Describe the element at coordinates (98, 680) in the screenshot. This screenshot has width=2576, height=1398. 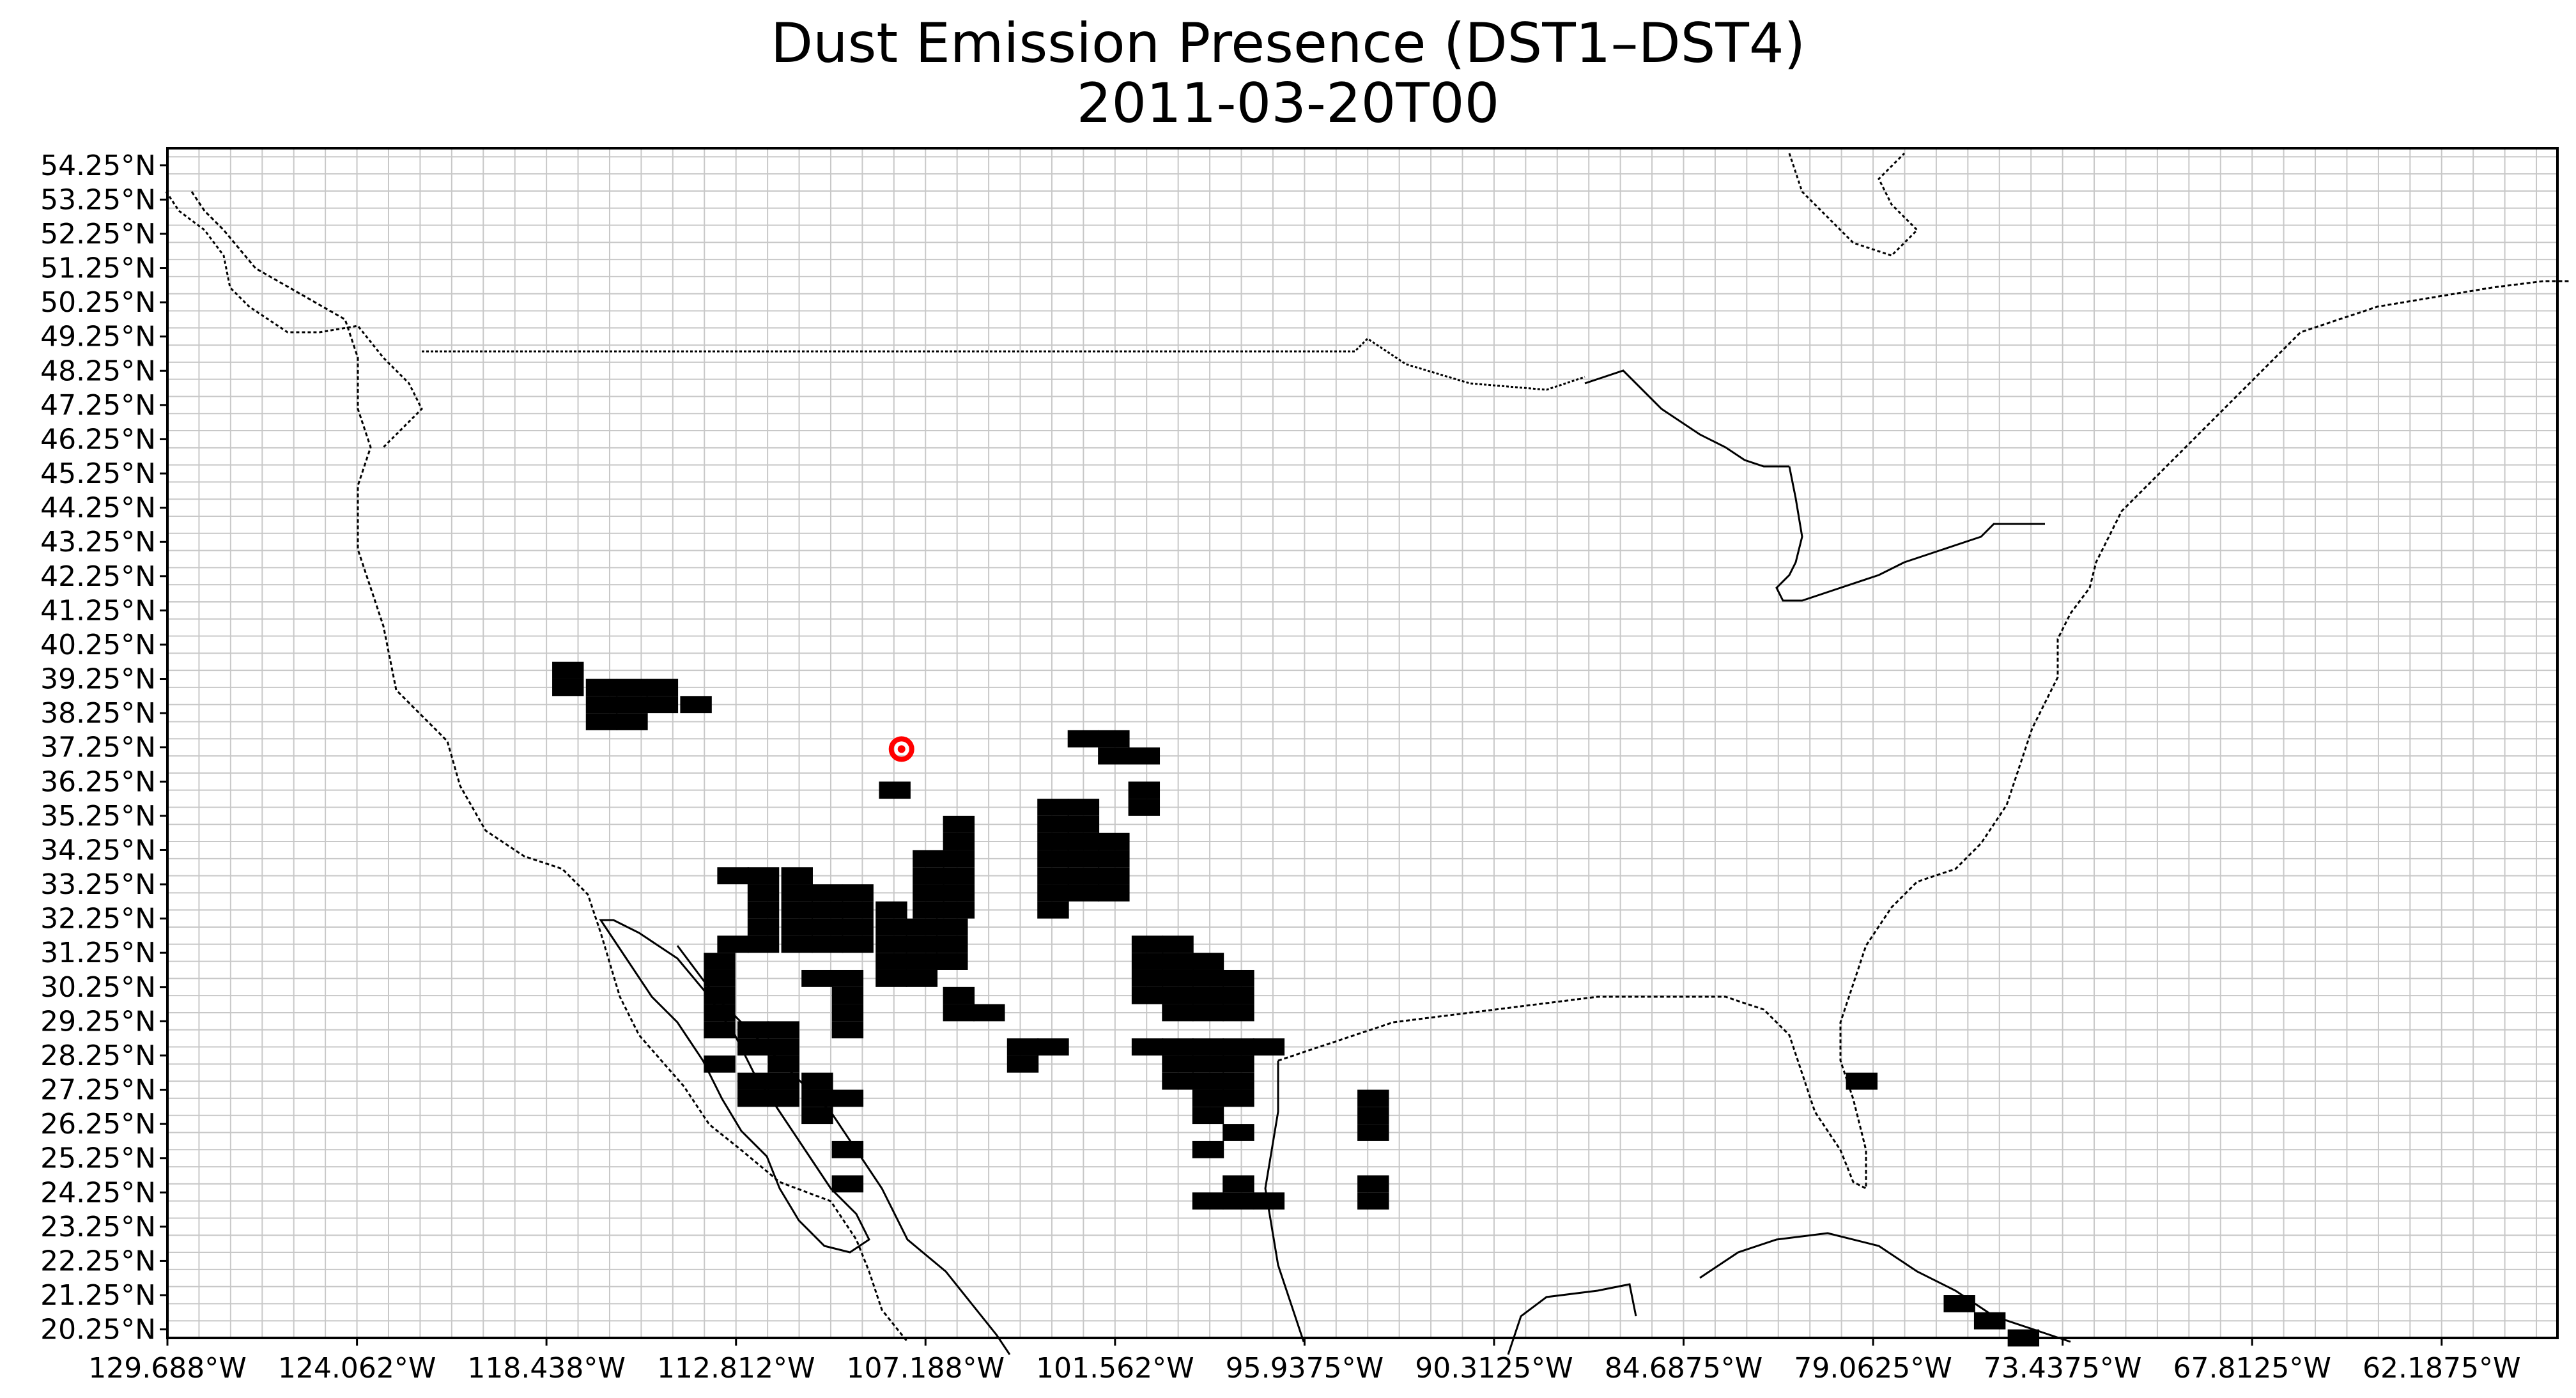
I see `y-tick-label: 39.25°N` at that location.